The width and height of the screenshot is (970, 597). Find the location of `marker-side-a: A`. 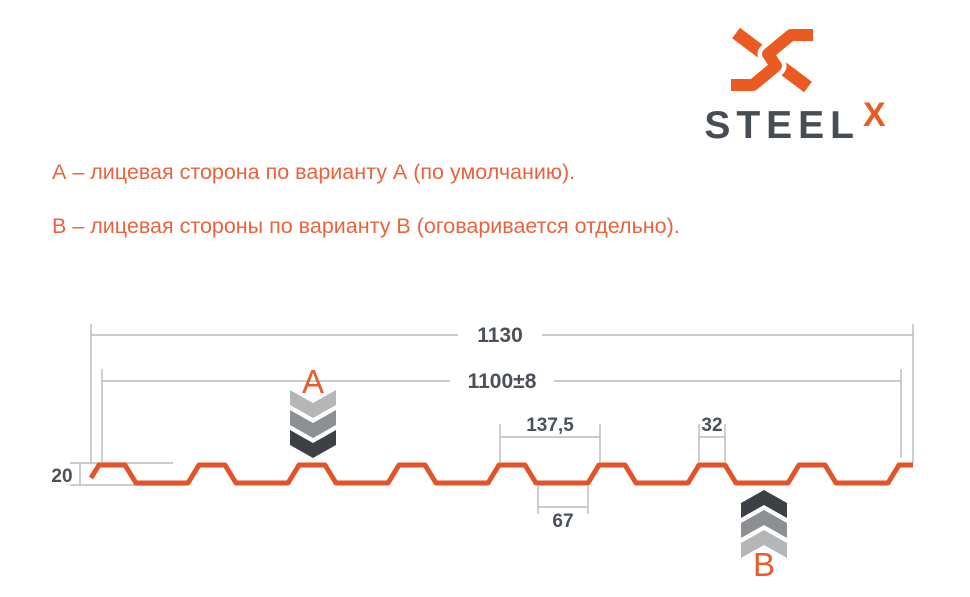

marker-side-a: A is located at coordinates (313, 410).